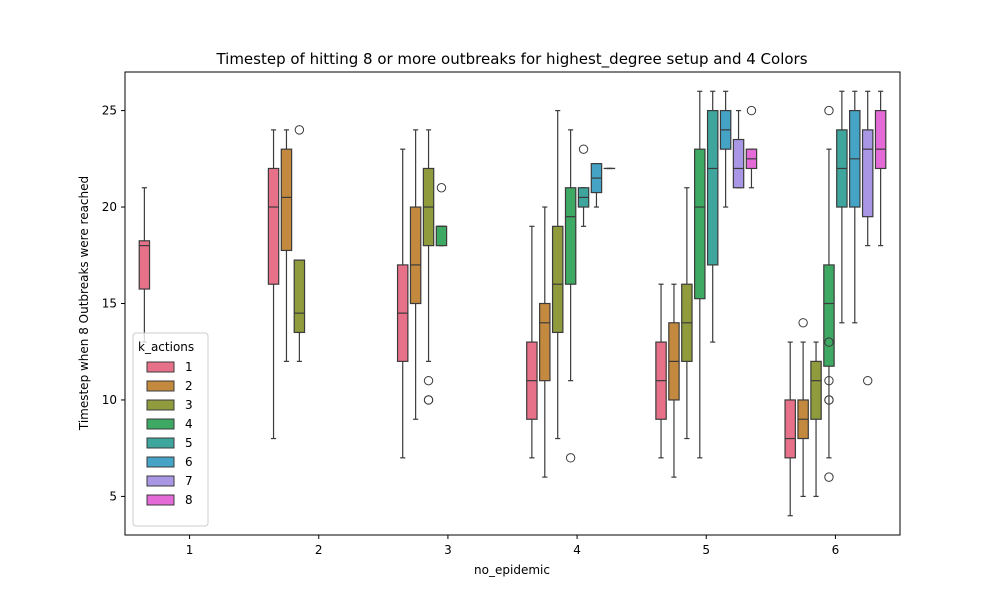 The width and height of the screenshot is (1000, 600). Describe the element at coordinates (577, 550) in the screenshot. I see `x-tick-label: 4` at that location.